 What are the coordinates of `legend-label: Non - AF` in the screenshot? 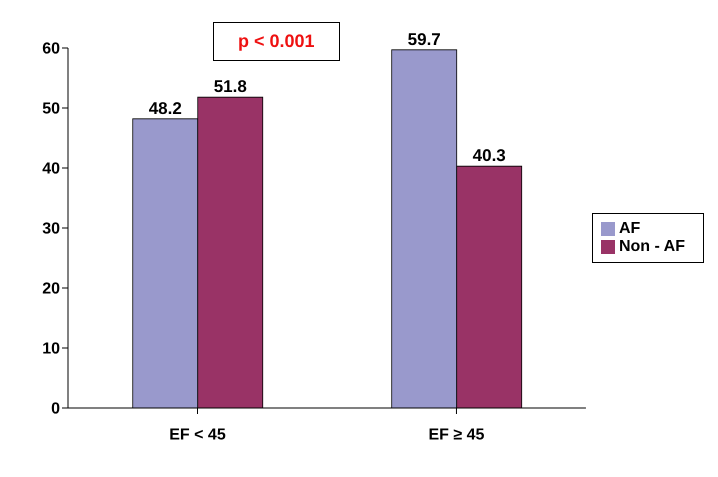 It's located at (651, 246).